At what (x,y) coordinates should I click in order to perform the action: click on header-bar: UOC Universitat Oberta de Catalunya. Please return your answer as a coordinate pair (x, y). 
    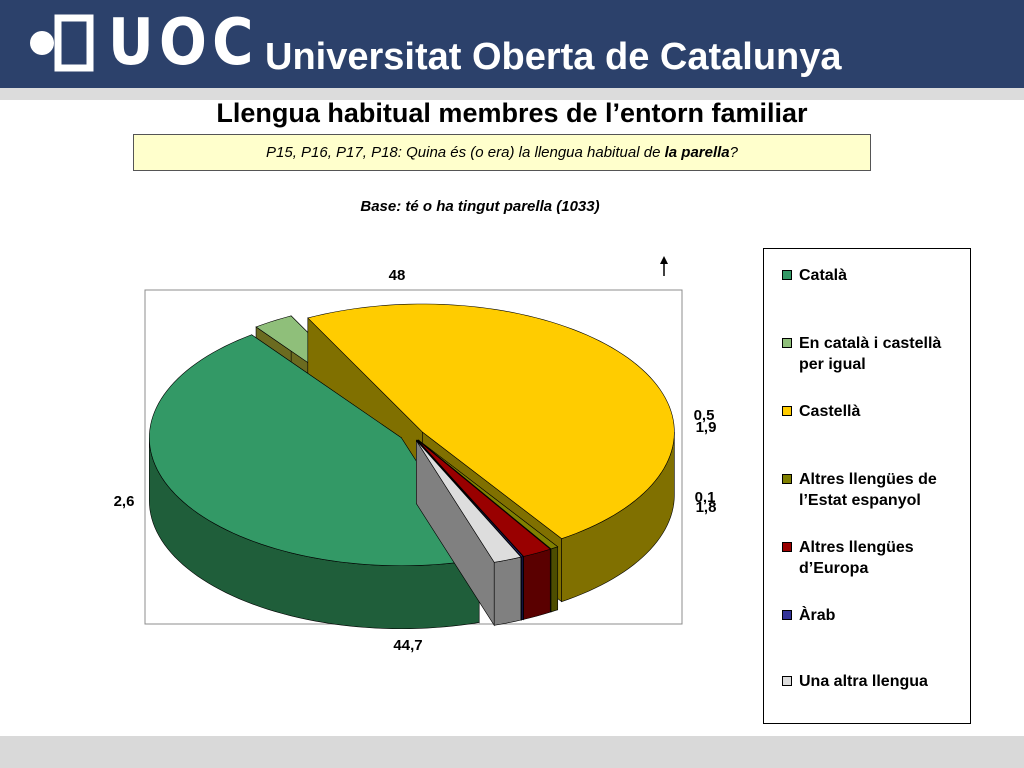
    Looking at the image, I should click on (512, 44).